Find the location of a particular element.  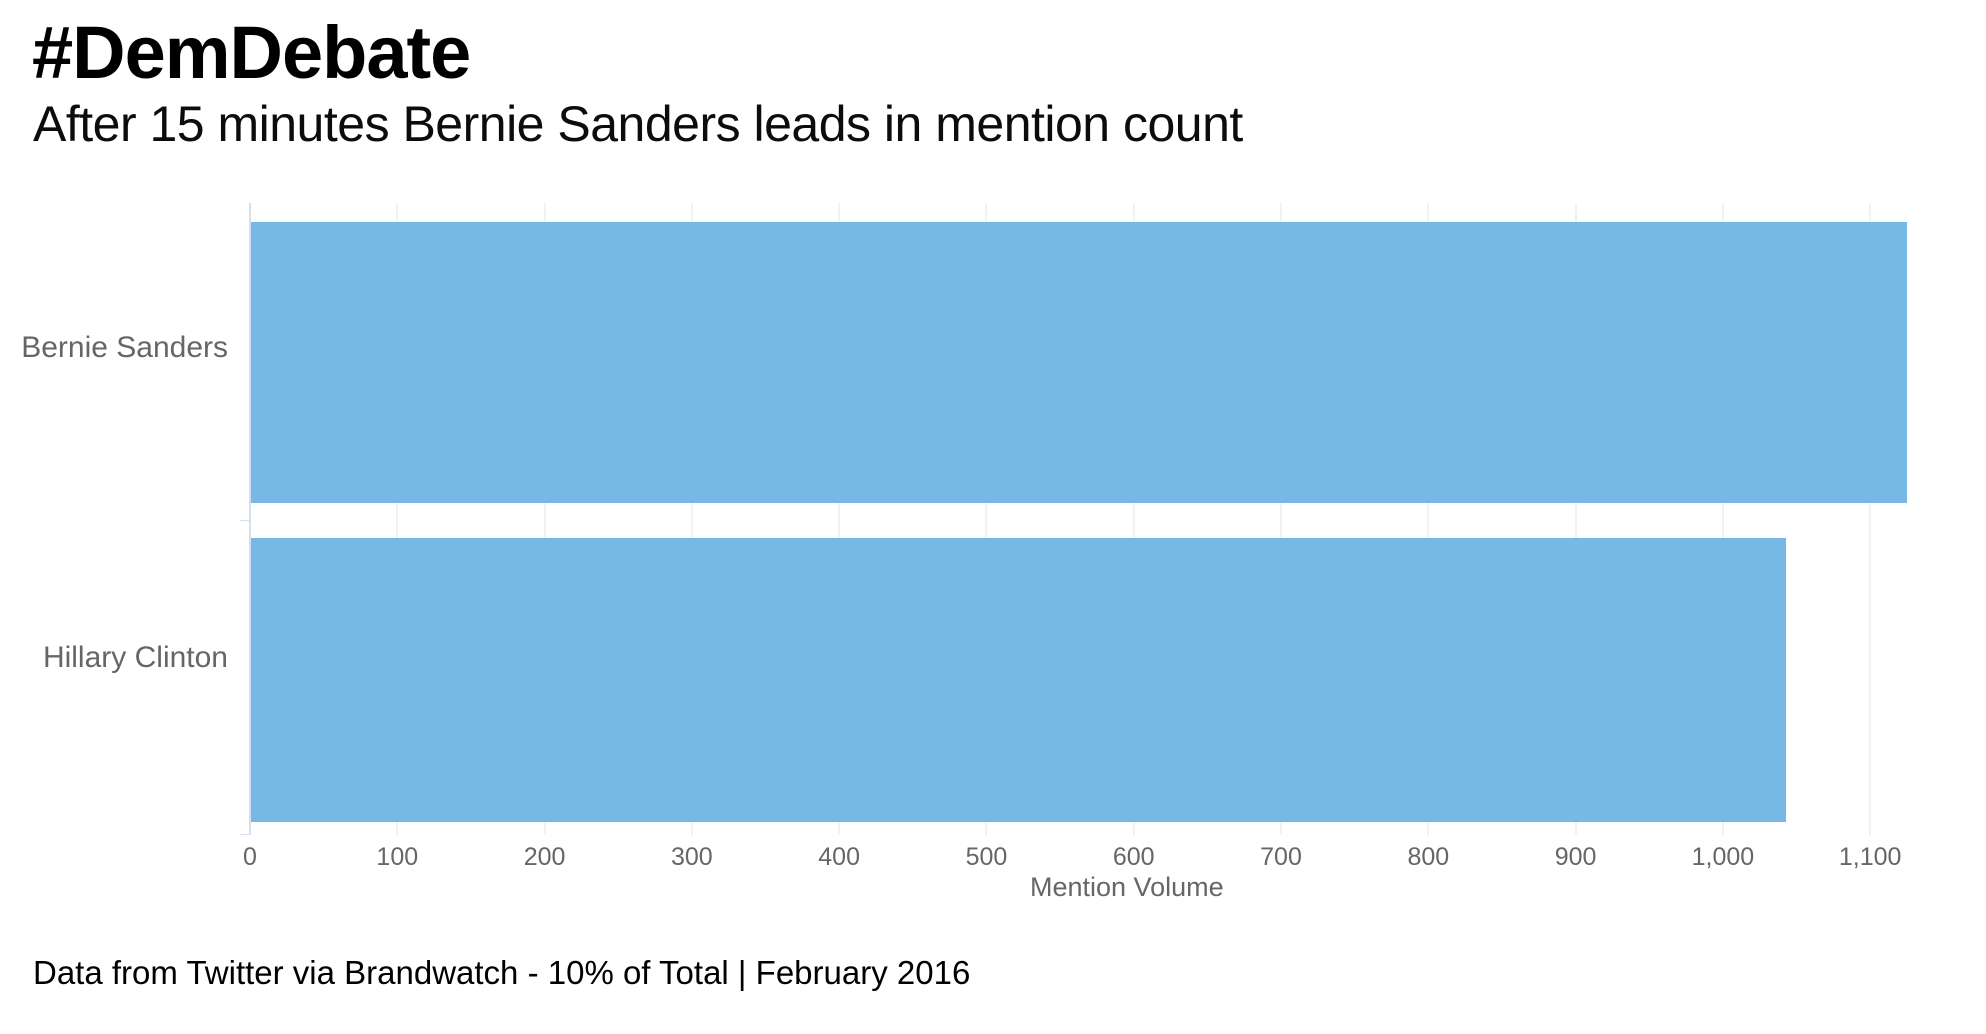

x-tick-label-500: 500 is located at coordinates (986, 857).